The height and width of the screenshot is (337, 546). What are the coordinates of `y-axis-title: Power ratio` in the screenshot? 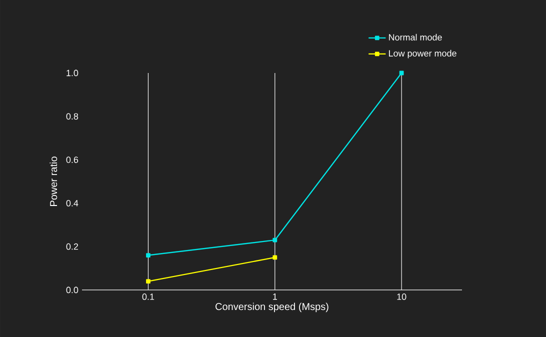 It's located at (54, 181).